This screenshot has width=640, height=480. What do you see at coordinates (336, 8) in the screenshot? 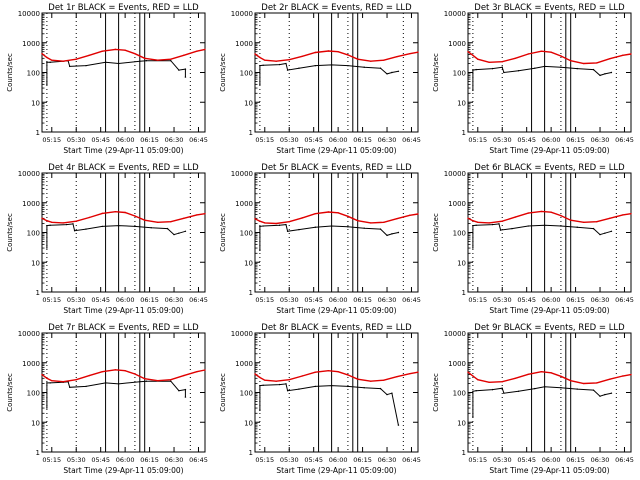
I see `chart-title: Det 2r BLACK = Events, RED = LLD` at bounding box center [336, 8].